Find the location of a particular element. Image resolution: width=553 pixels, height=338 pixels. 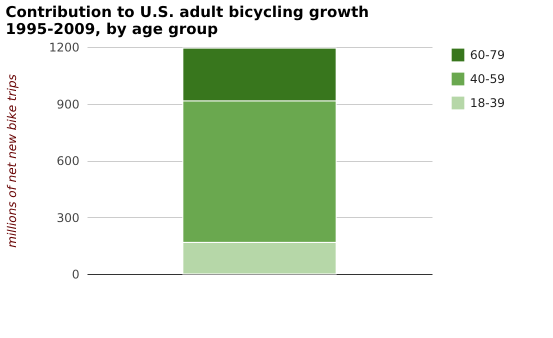

y-axis-title: millions of net new bike trips is located at coordinates (11, 161).